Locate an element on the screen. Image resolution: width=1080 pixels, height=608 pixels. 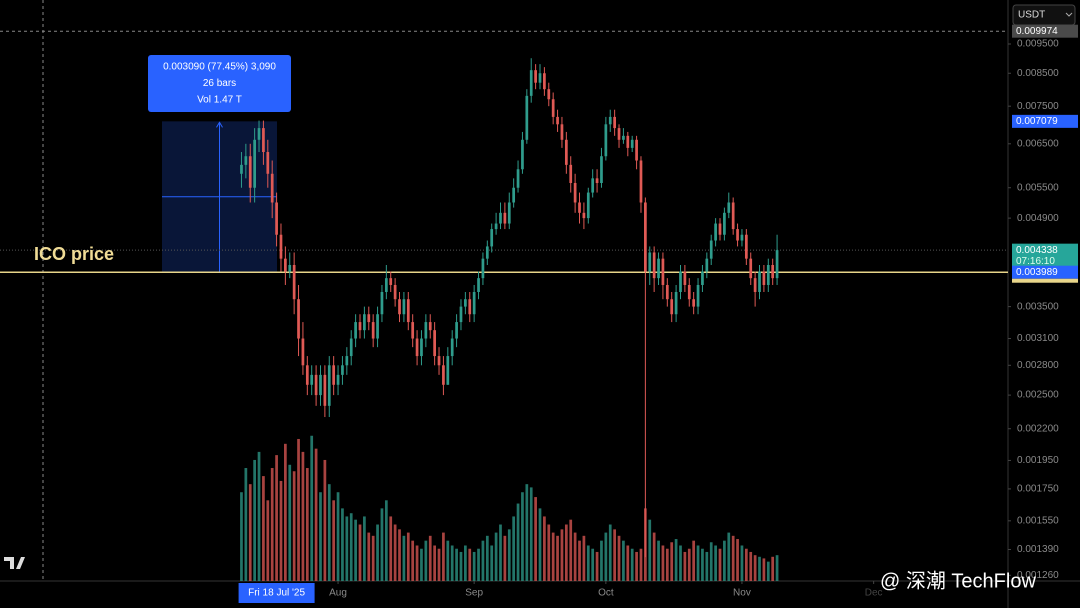
y-tick-label: 0.006500 is located at coordinates (1038, 143).